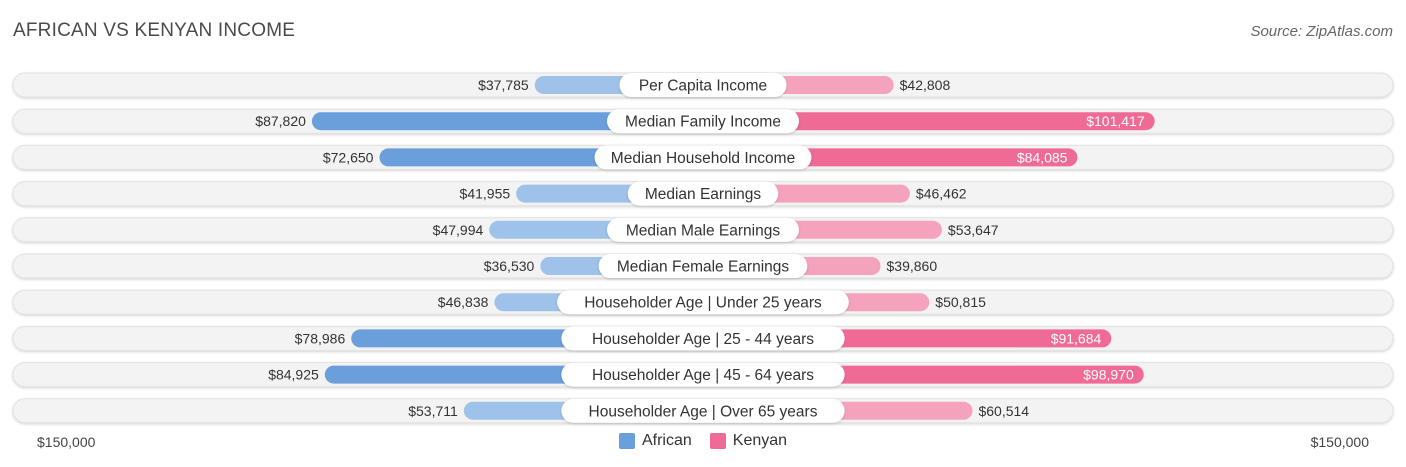  Describe the element at coordinates (463, 302) in the screenshot. I see `value-label-african: $46,838` at that location.